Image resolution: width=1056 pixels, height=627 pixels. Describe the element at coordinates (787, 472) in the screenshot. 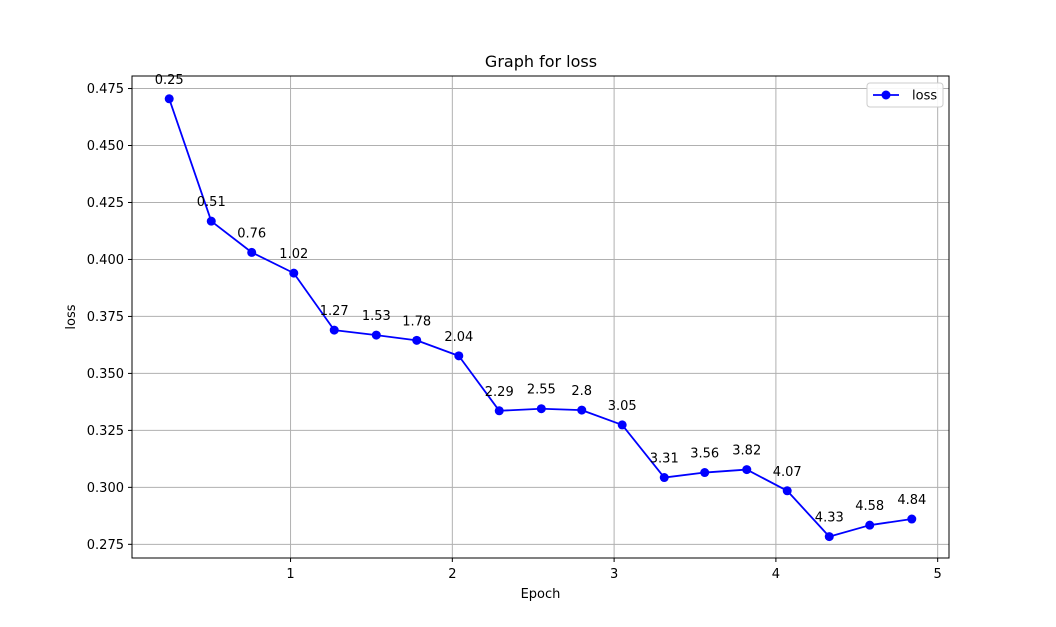

I see `data-label: 4.07` at that location.